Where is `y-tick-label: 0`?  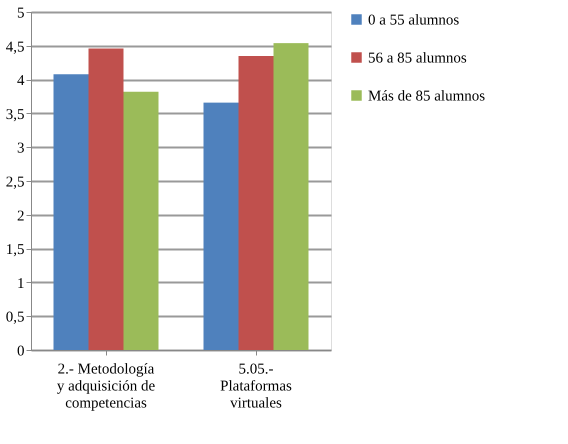 y-tick-label: 0 is located at coordinates (20, 352).